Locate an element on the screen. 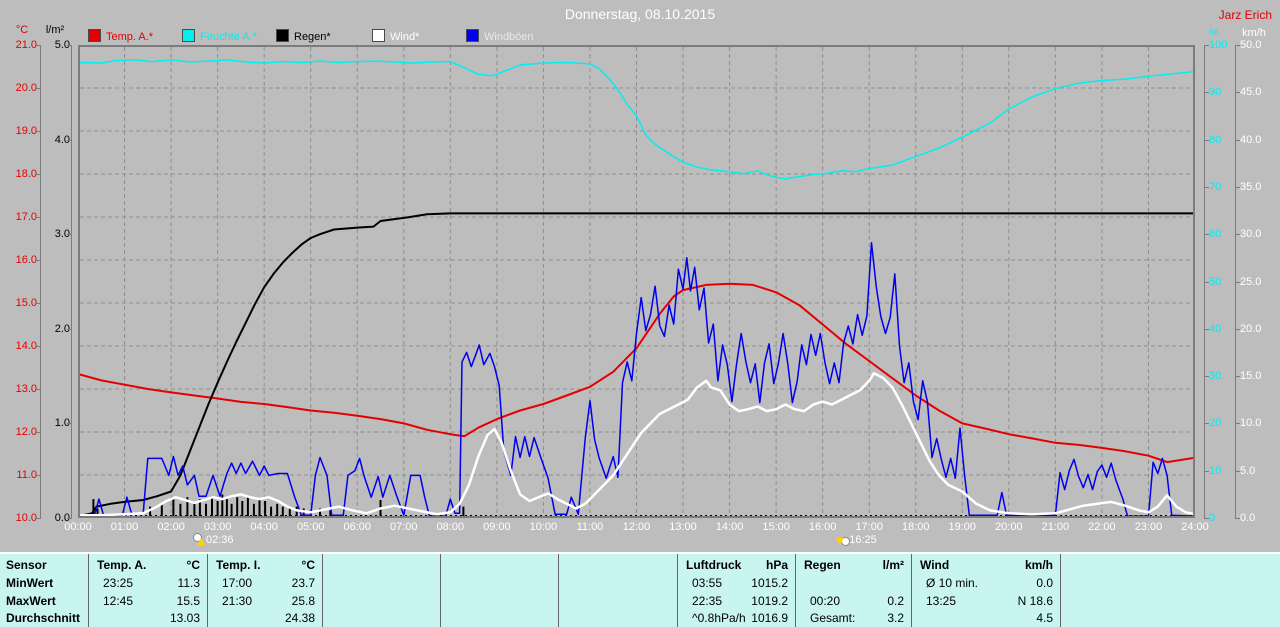 The image size is (1280, 627). x-tick-label-01-00: 01:00 is located at coordinates (124, 527).